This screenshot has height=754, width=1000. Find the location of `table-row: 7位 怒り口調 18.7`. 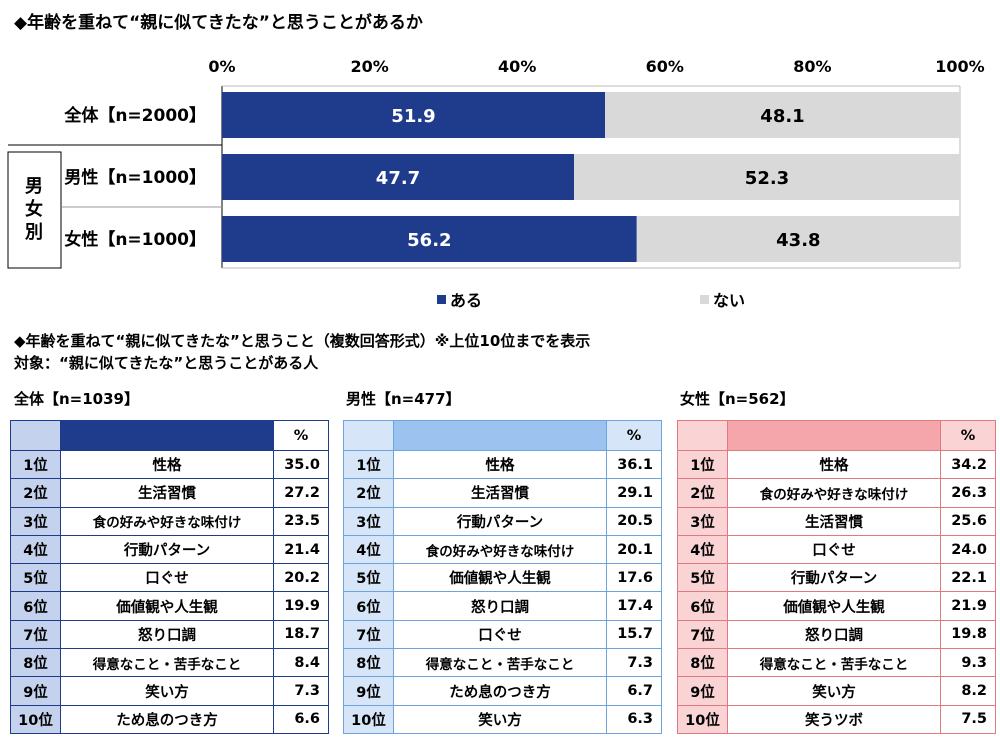

table-row: 7位 怒り口調 18.7 is located at coordinates (169, 634).